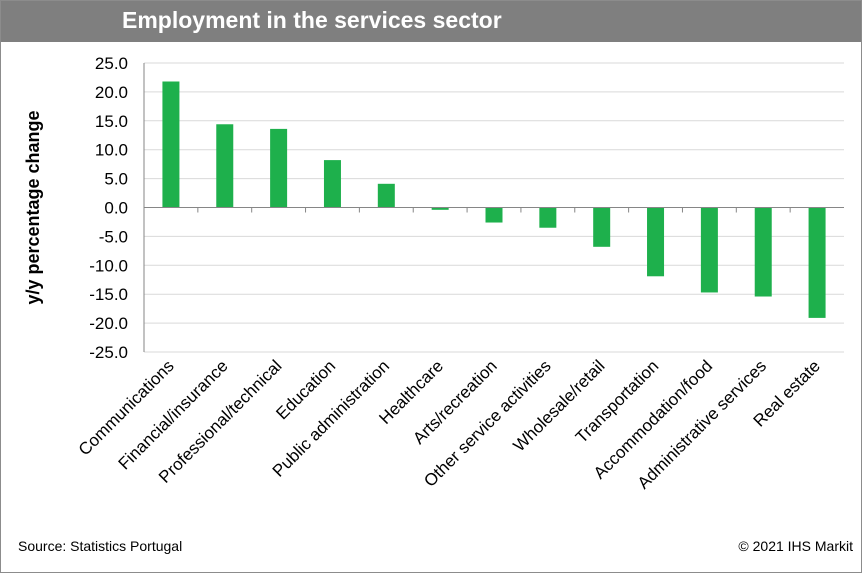 The height and width of the screenshot is (573, 862). What do you see at coordinates (111, 92) in the screenshot?
I see `y-tick-label: 20.0` at bounding box center [111, 92].